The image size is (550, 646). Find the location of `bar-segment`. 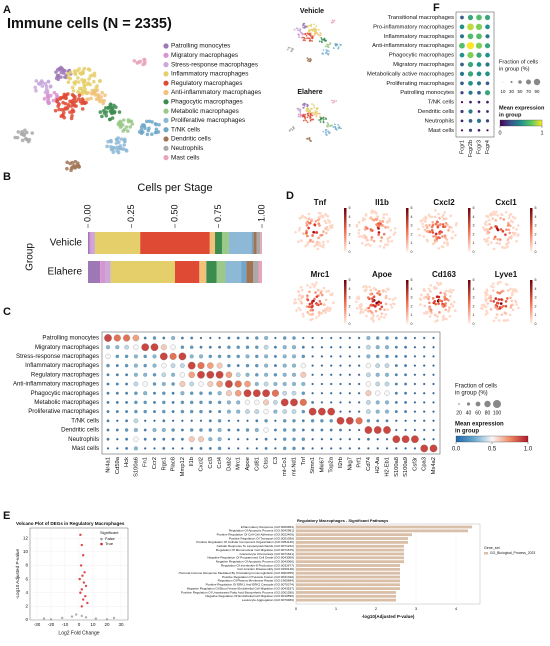

bar-segment is located at coordinates (187, 272).